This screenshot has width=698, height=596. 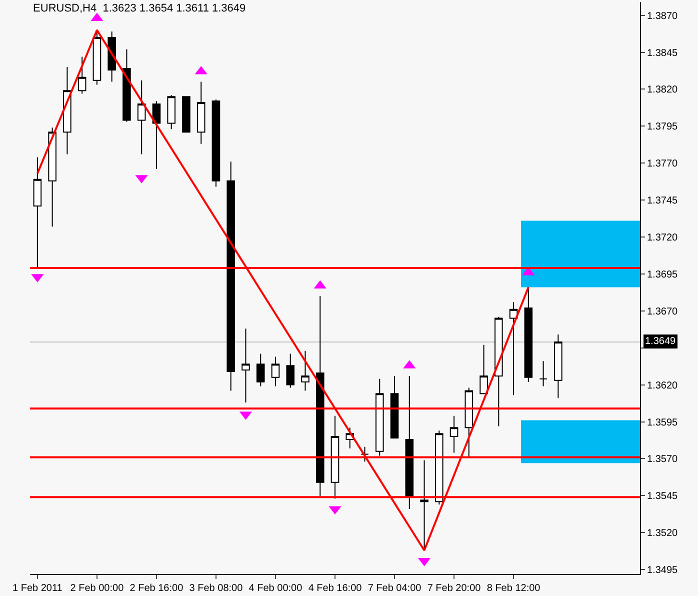 I want to click on y-tick-label: 1.3520, so click(x=662, y=534).